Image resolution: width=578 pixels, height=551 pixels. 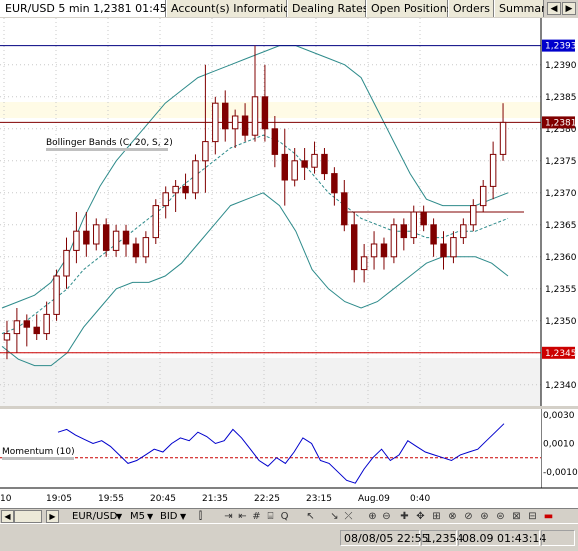 What do you see at coordinates (111, 499) in the screenshot?
I see `time-tick-label: 19:55` at bounding box center [111, 499].